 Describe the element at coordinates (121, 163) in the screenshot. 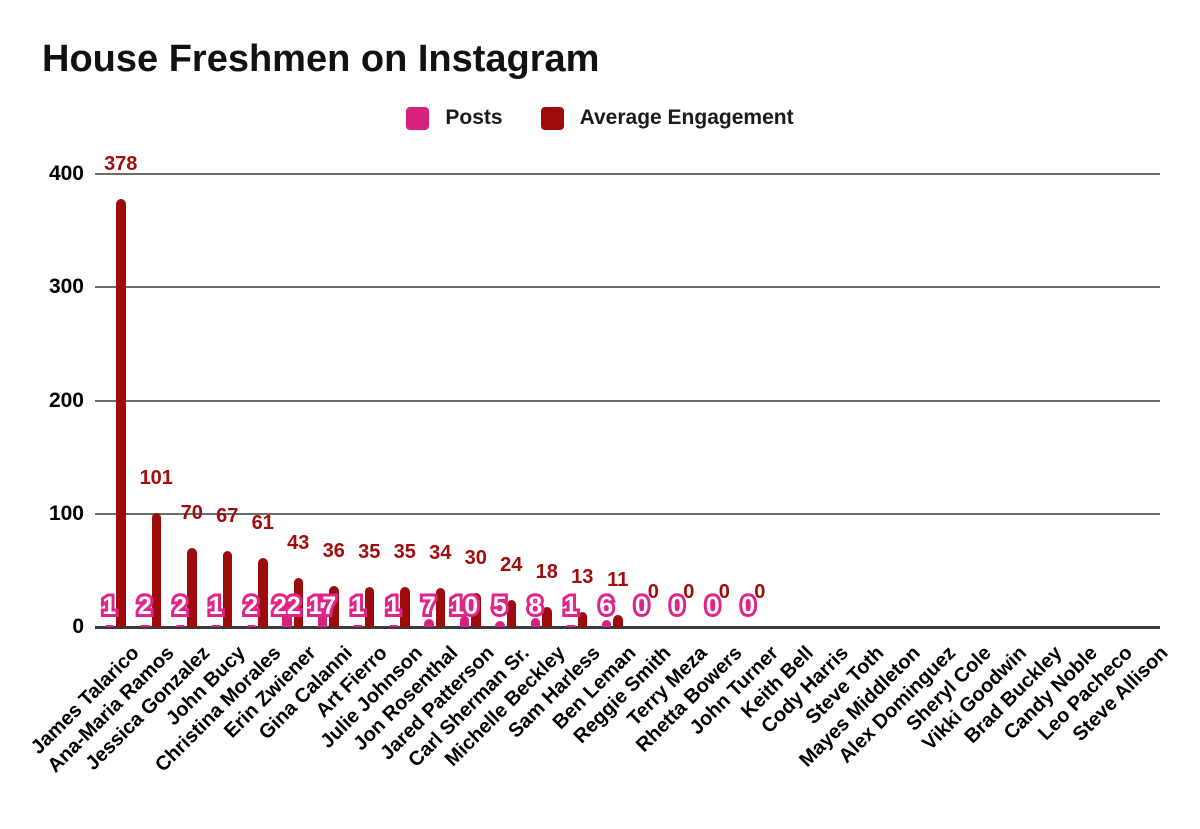

I see `value-label-engagement: 378` at that location.